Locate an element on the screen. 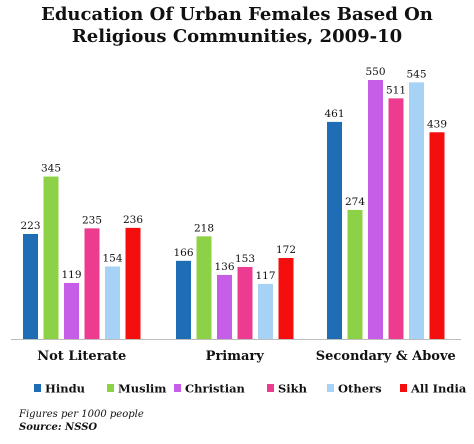 The image size is (474, 444). data-label-all-india-2: 439 is located at coordinates (437, 124).